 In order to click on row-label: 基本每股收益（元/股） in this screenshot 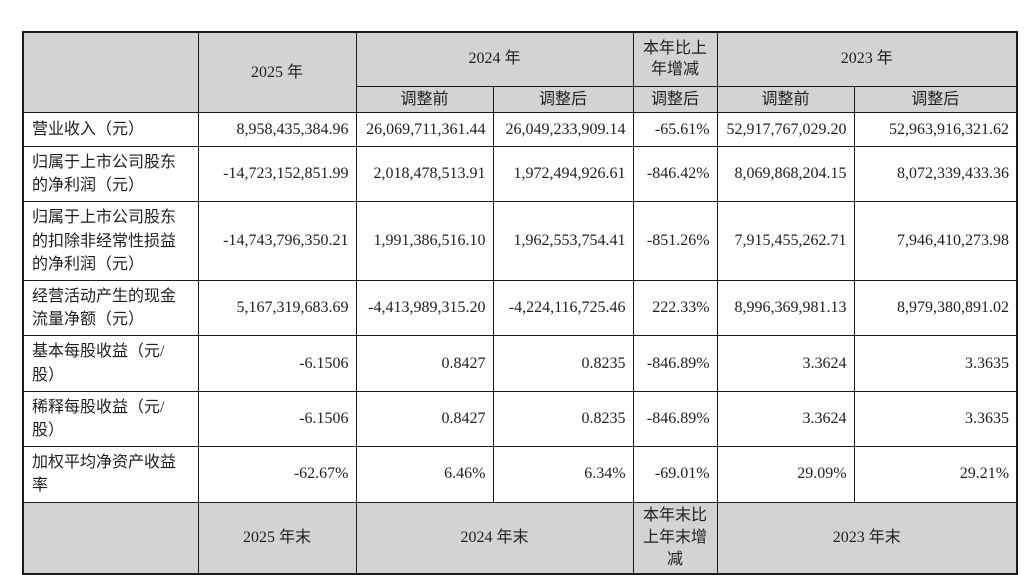, I will do `click(110, 363)`.